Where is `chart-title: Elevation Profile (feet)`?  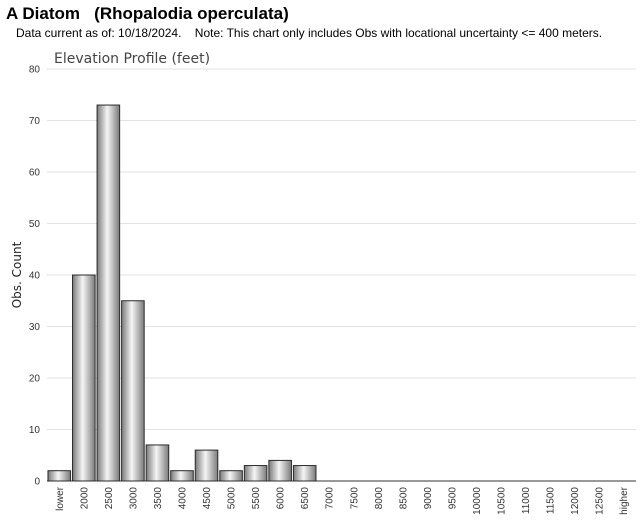 chart-title: Elevation Profile (feet) is located at coordinates (132, 59).